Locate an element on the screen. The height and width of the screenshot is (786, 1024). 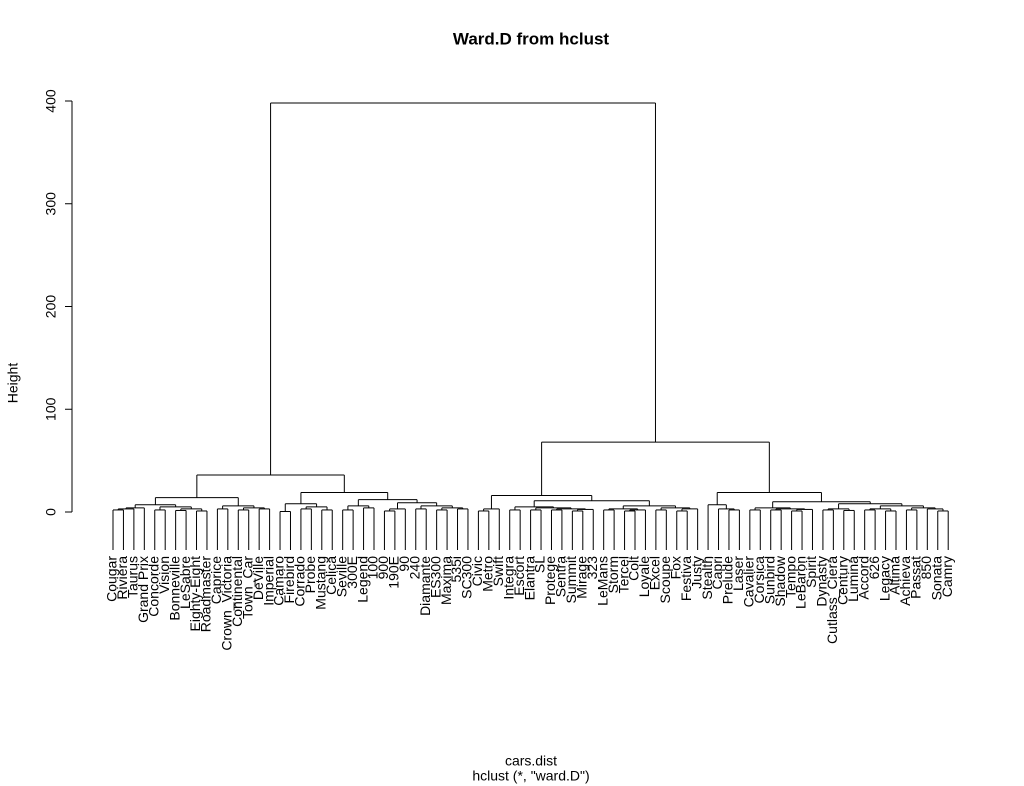
leaf-label: Probe is located at coordinates (310, 575).